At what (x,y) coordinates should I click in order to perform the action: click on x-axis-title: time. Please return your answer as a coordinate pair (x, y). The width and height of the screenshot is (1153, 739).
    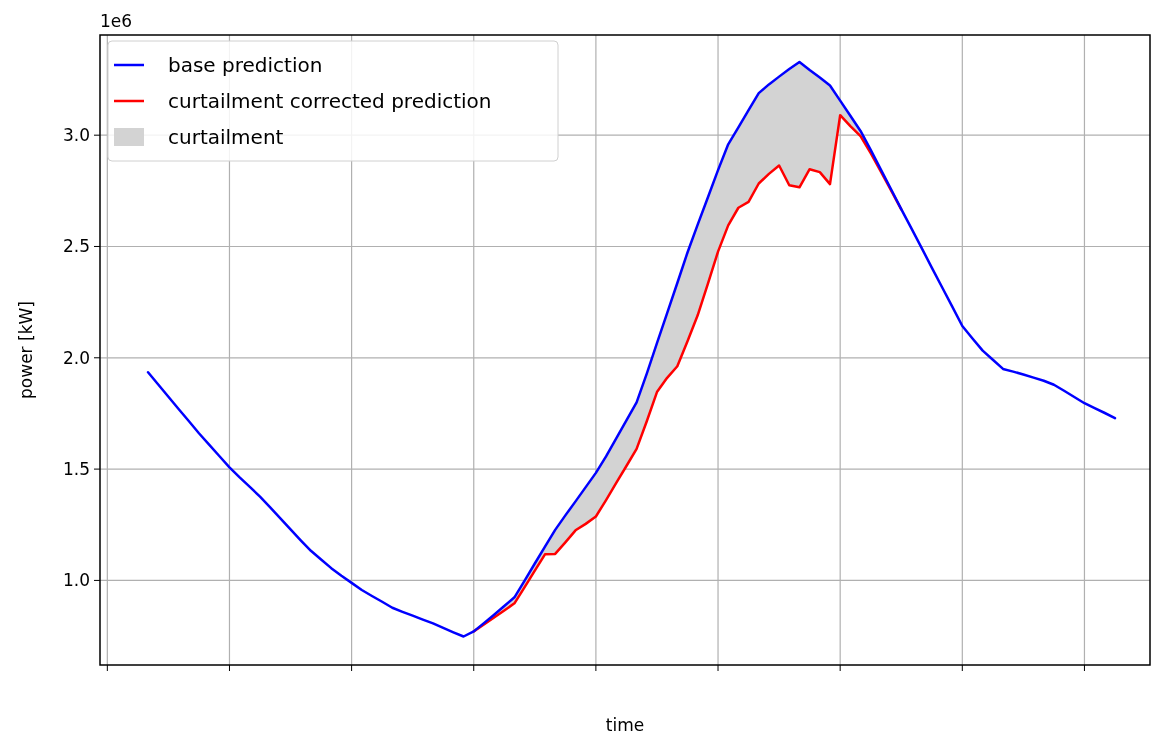
    Looking at the image, I should click on (625, 725).